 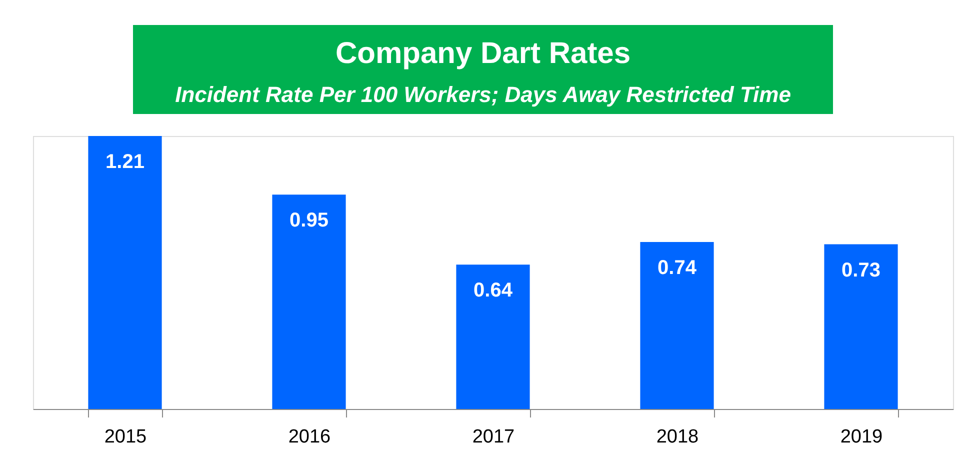 I want to click on data-label: 0.74, so click(x=678, y=268).